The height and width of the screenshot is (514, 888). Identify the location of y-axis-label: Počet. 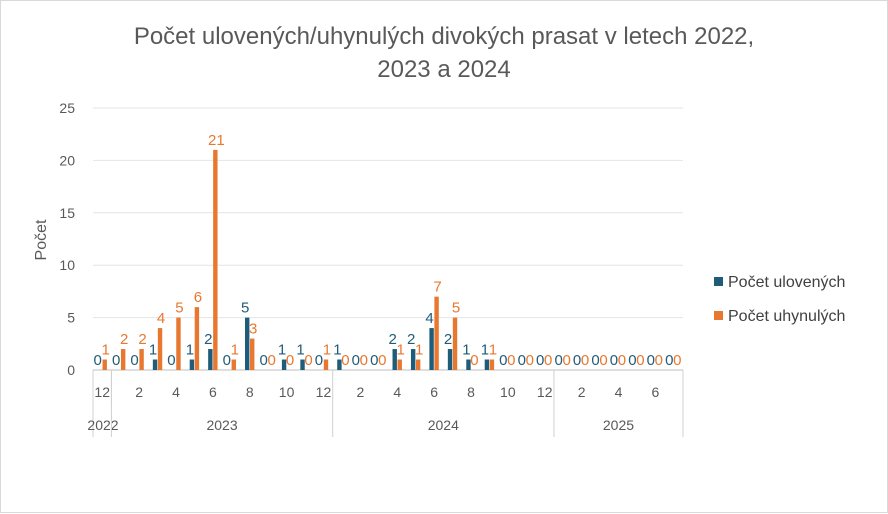
(41, 239).